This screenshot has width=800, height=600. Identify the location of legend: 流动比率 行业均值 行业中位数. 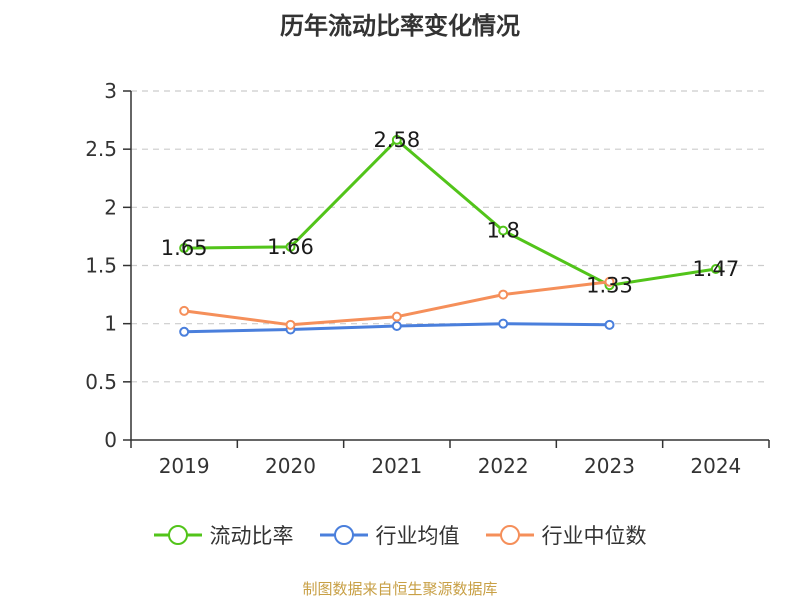
(400, 535).